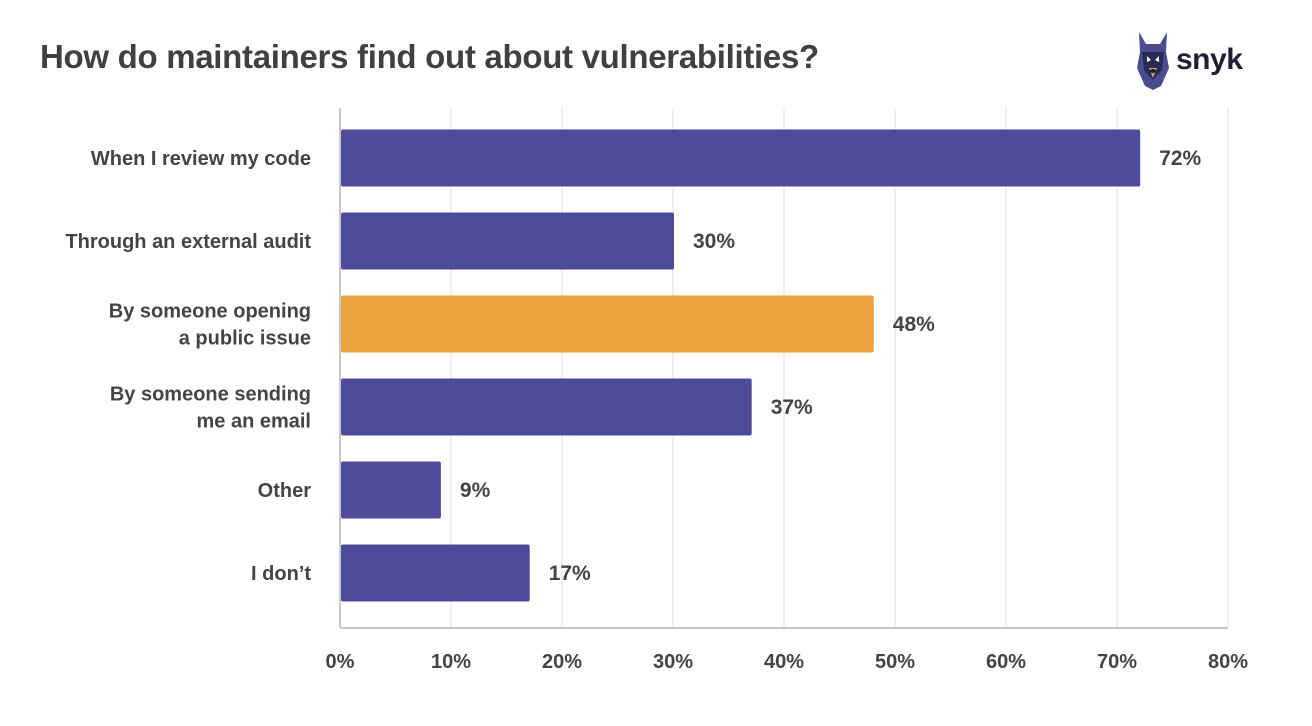  What do you see at coordinates (1180, 158) in the screenshot?
I see `value-label: 72%` at bounding box center [1180, 158].